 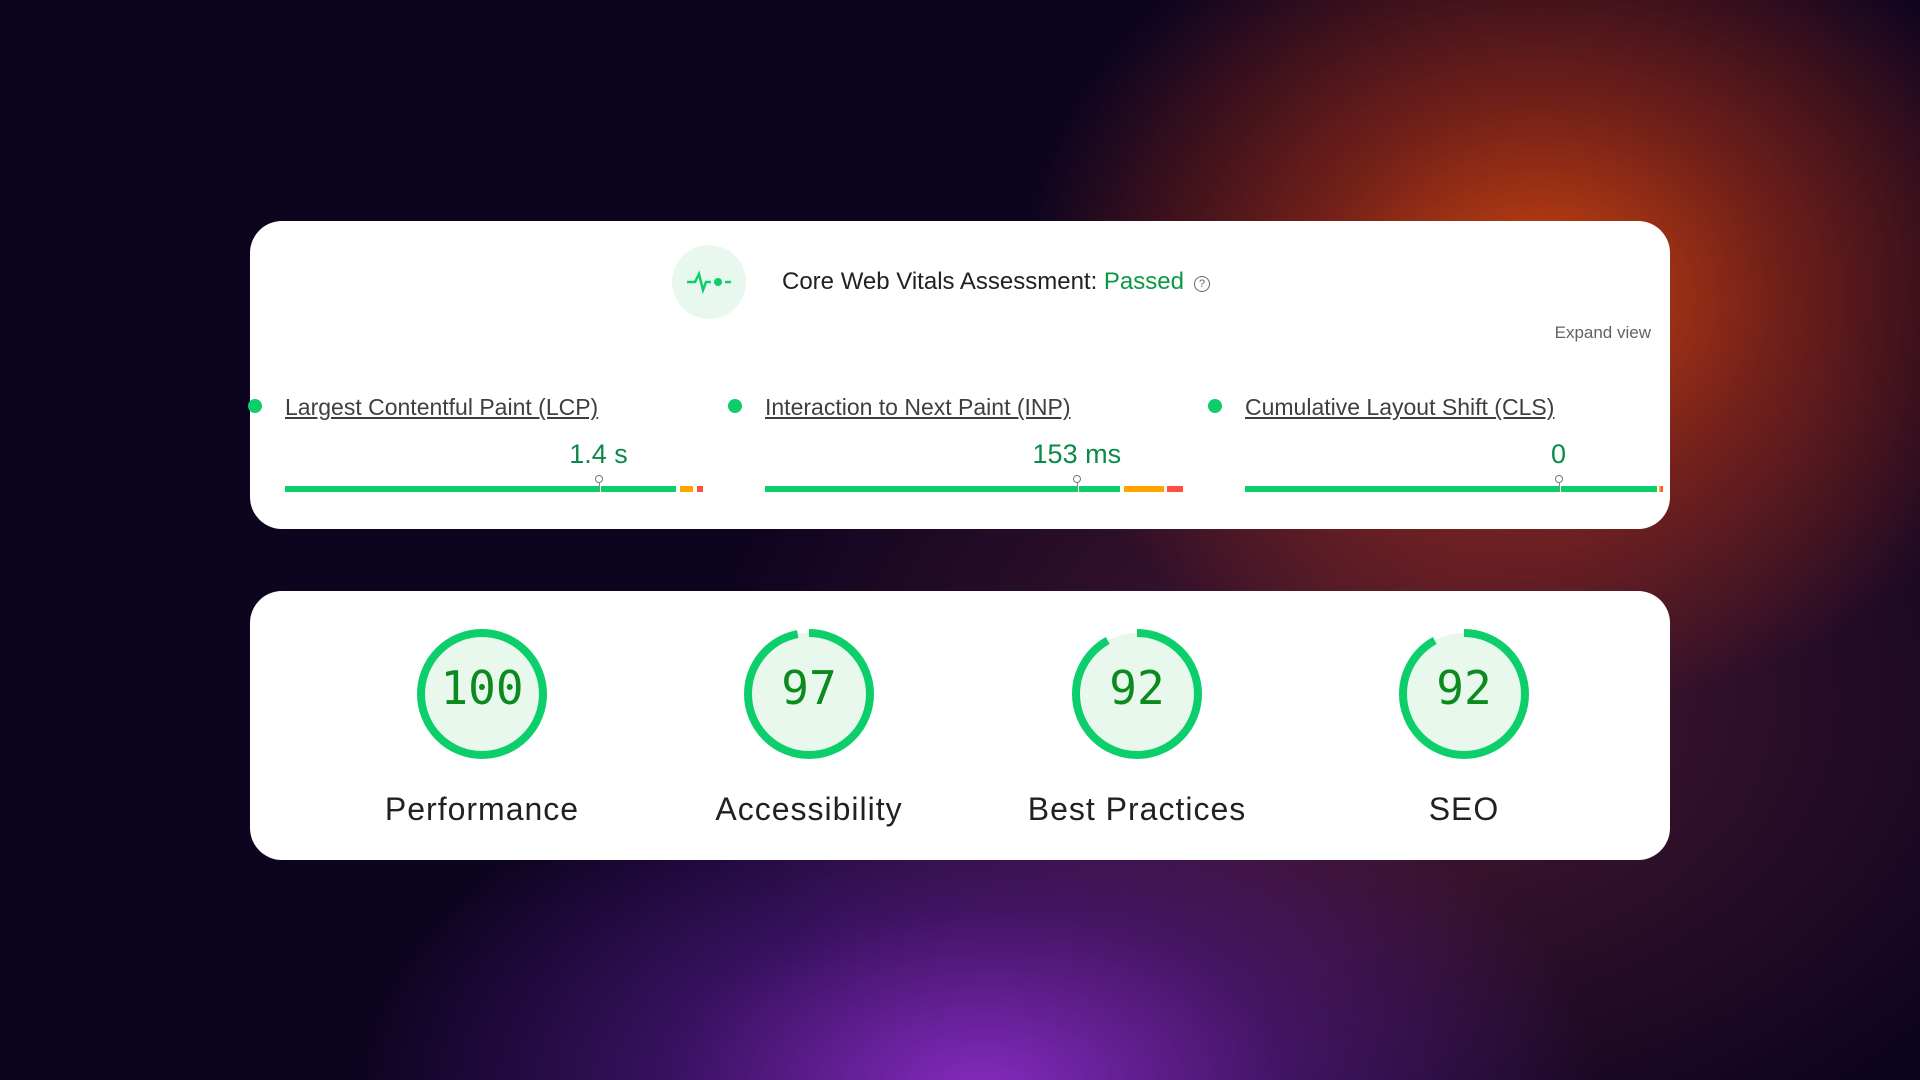 I want to click on metric-label: Cumulative Layout Shift (CLS), so click(x=1400, y=407).